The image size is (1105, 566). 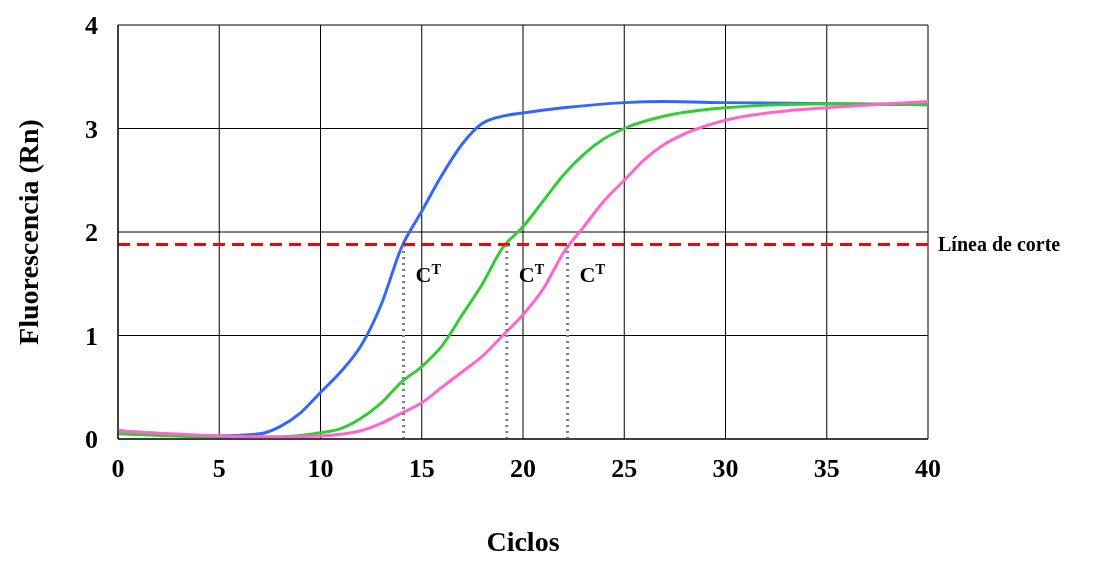 I want to click on ref-line-label: Línea de corte, so click(x=999, y=244).